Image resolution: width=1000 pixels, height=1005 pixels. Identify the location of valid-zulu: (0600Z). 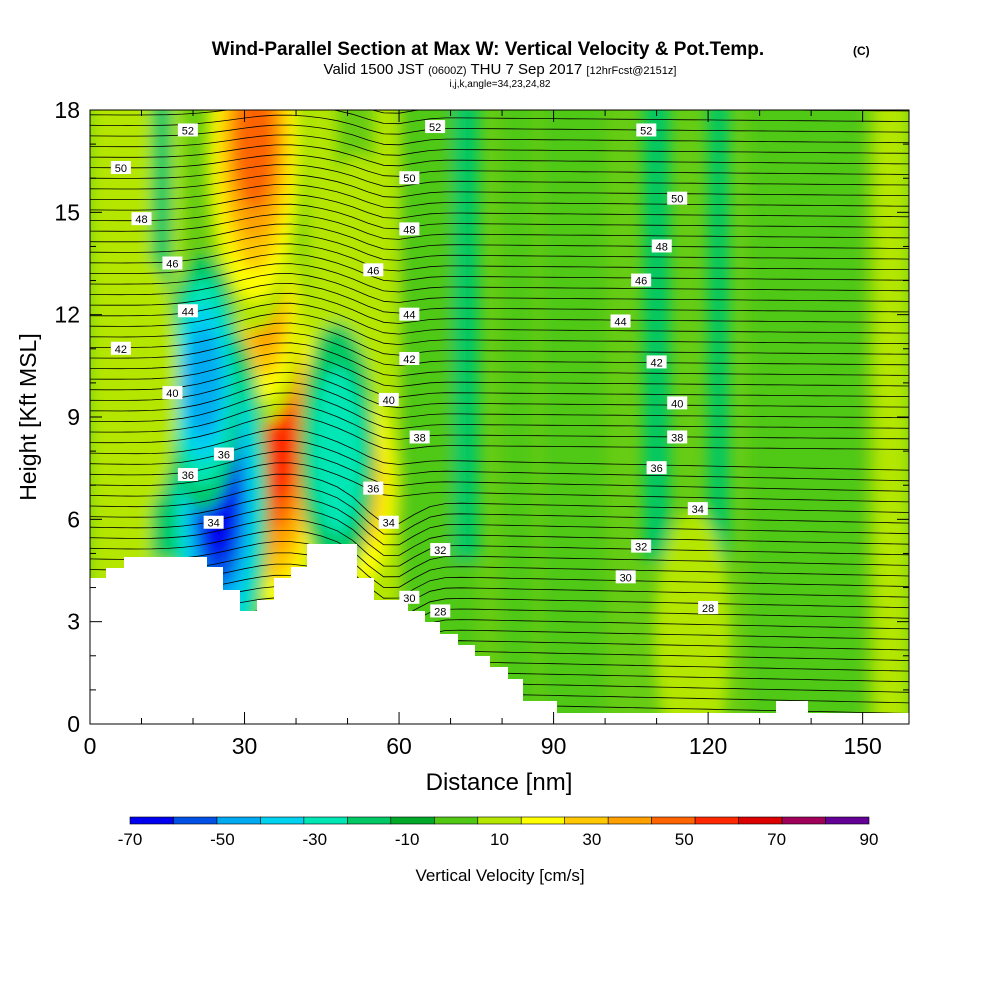
(447, 71).